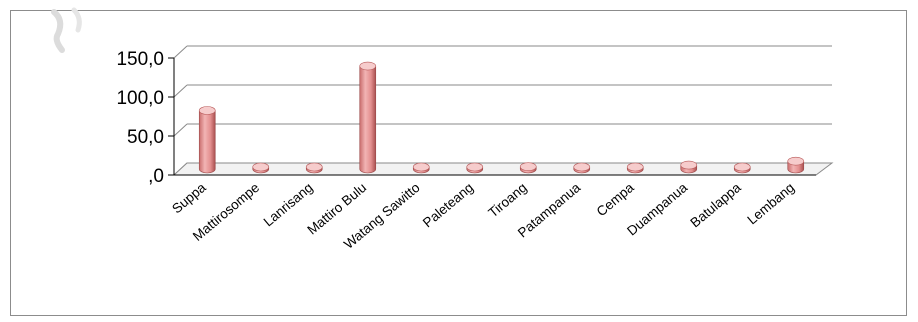 Image resolution: width=918 pixels, height=322 pixels. I want to click on y-tick-label: 50,0, so click(145, 137).